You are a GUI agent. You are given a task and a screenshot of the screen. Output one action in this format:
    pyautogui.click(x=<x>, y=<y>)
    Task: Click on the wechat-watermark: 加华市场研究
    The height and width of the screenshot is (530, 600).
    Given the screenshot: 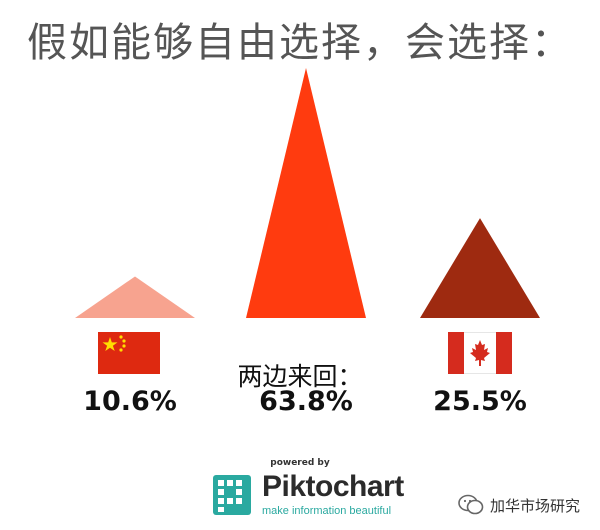 What is the action you would take?
    pyautogui.click(x=519, y=505)
    